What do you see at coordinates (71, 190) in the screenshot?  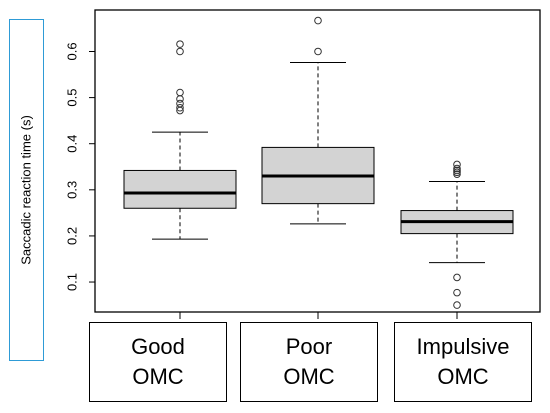 I see `y-tick-label: 0.3` at bounding box center [71, 190].